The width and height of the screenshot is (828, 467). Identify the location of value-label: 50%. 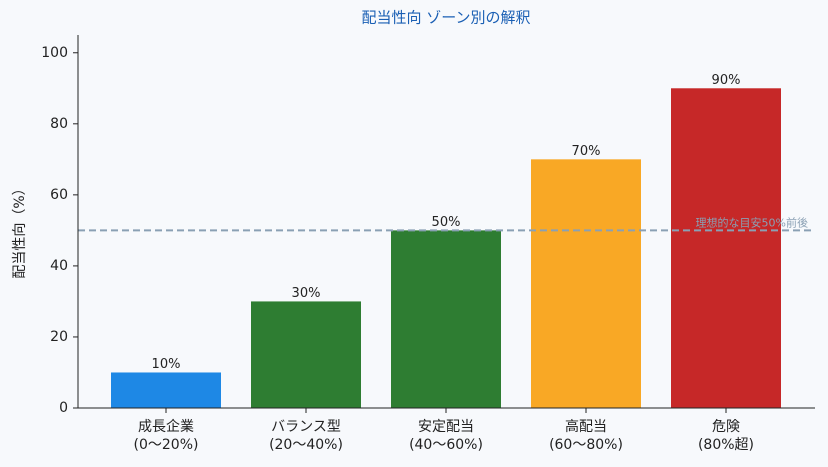
(446, 222).